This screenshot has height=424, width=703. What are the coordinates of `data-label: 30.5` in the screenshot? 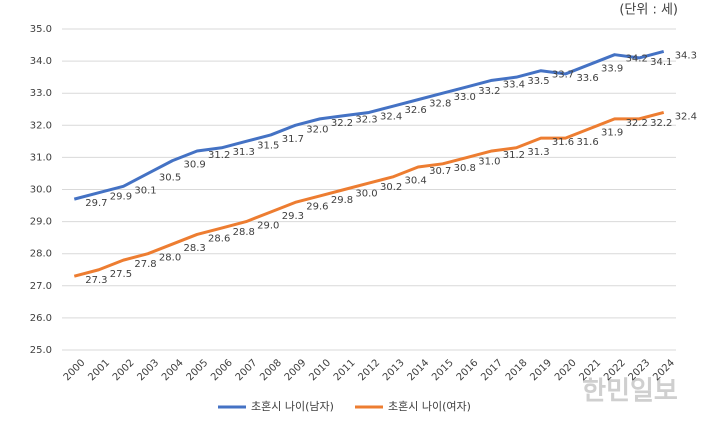 It's located at (170, 177).